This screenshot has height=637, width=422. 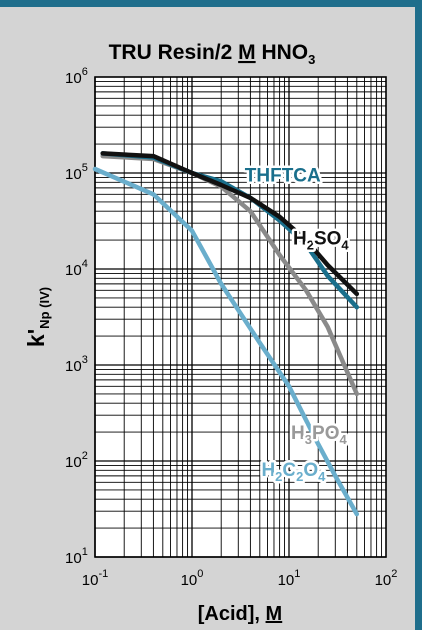 I want to click on series-label-h2so4: H2SO4, so click(x=321, y=240).